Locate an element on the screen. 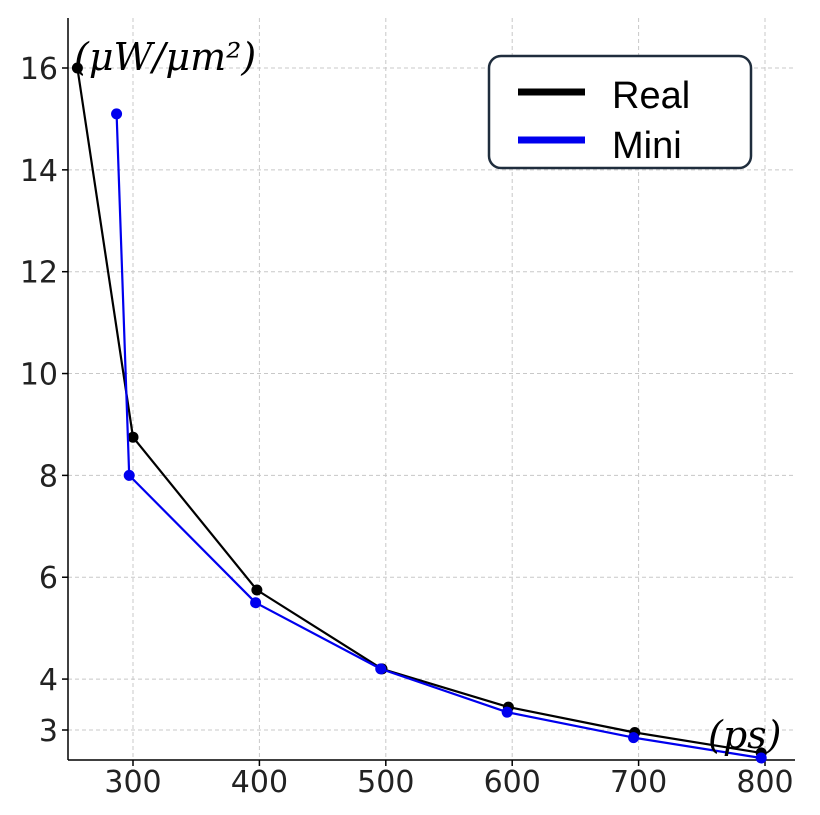  x-ticks: 300 400 500 600 700 800 is located at coordinates (449, 780).